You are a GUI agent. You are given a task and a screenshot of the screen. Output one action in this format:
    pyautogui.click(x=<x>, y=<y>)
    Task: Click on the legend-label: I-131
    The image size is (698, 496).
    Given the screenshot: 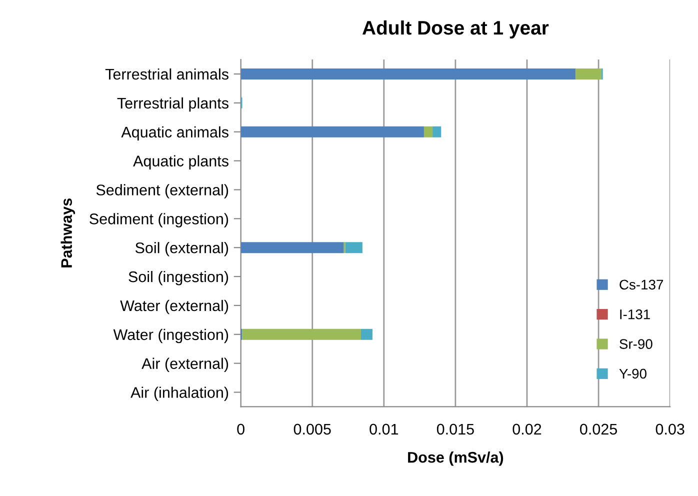 What is the action you would take?
    pyautogui.click(x=635, y=314)
    